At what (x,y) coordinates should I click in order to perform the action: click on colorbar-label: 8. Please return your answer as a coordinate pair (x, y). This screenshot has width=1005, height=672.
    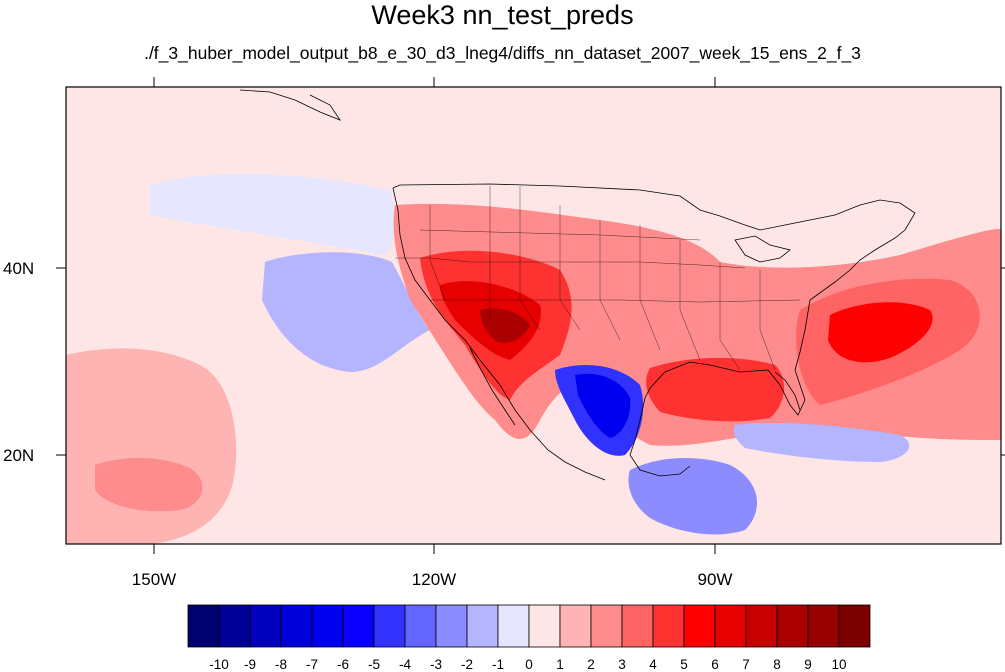
    Looking at the image, I should click on (777, 664).